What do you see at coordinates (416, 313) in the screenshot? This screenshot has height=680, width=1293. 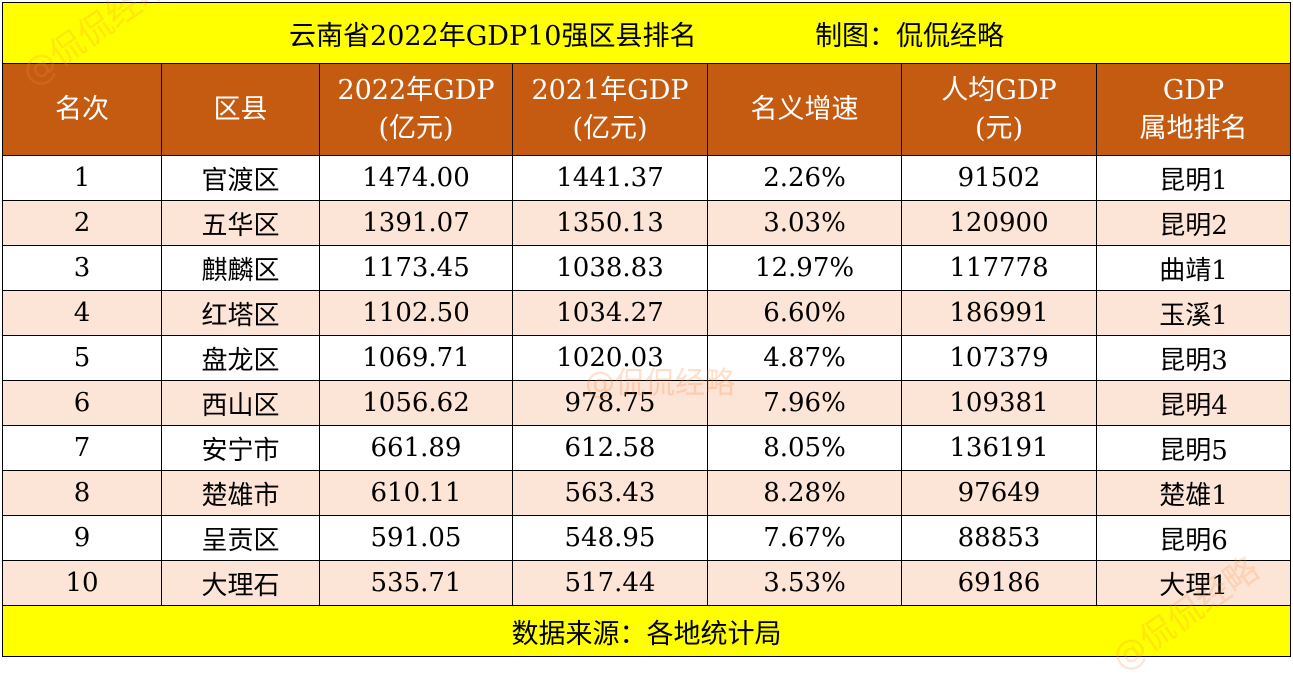 I see `gdp-2022-cell: 1102.50` at bounding box center [416, 313].